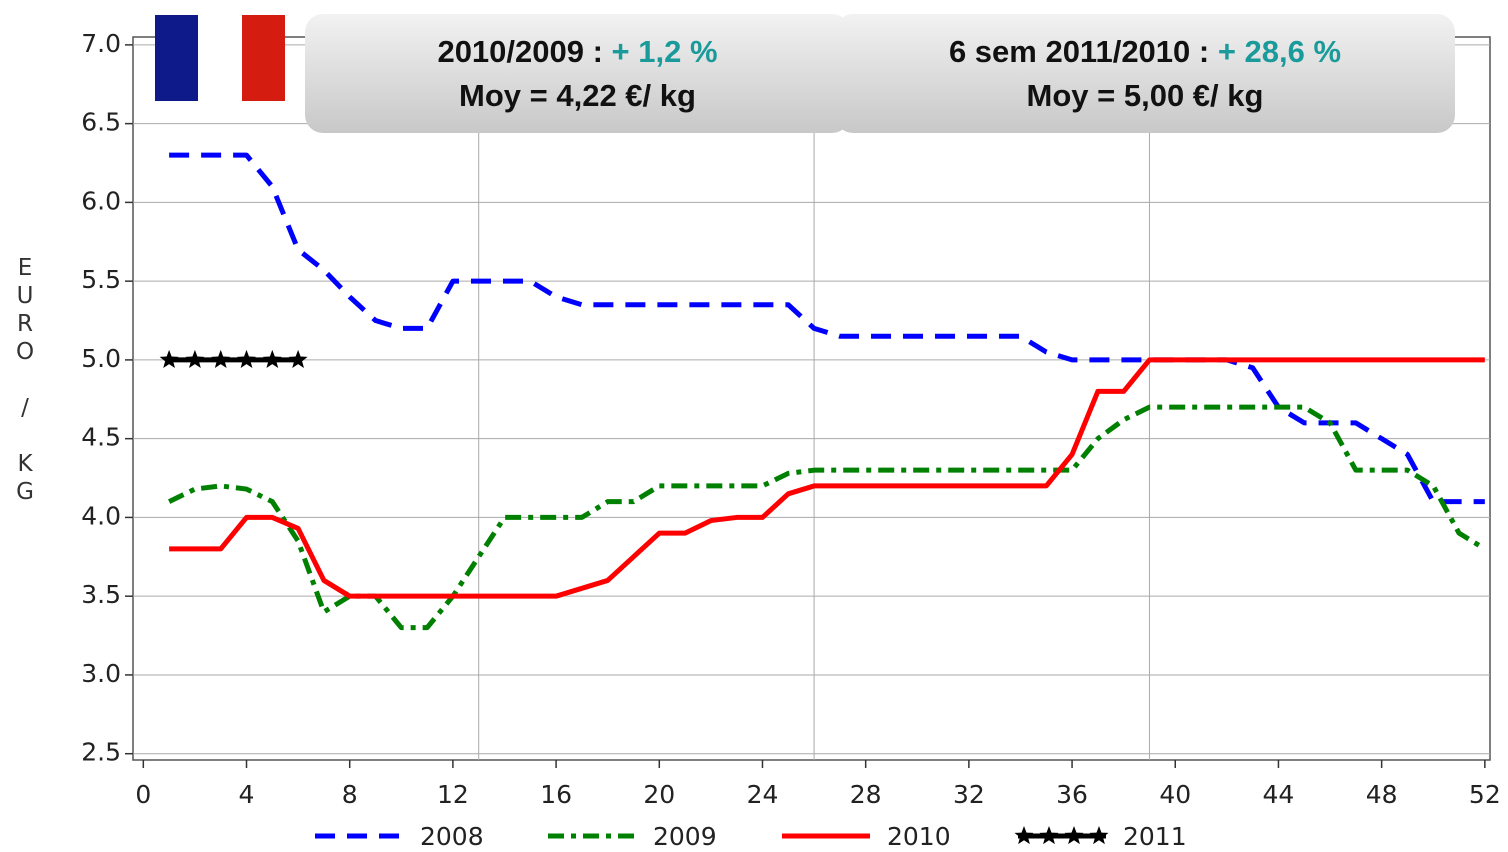  I want to click on x-tick-label: 24, so click(763, 794).